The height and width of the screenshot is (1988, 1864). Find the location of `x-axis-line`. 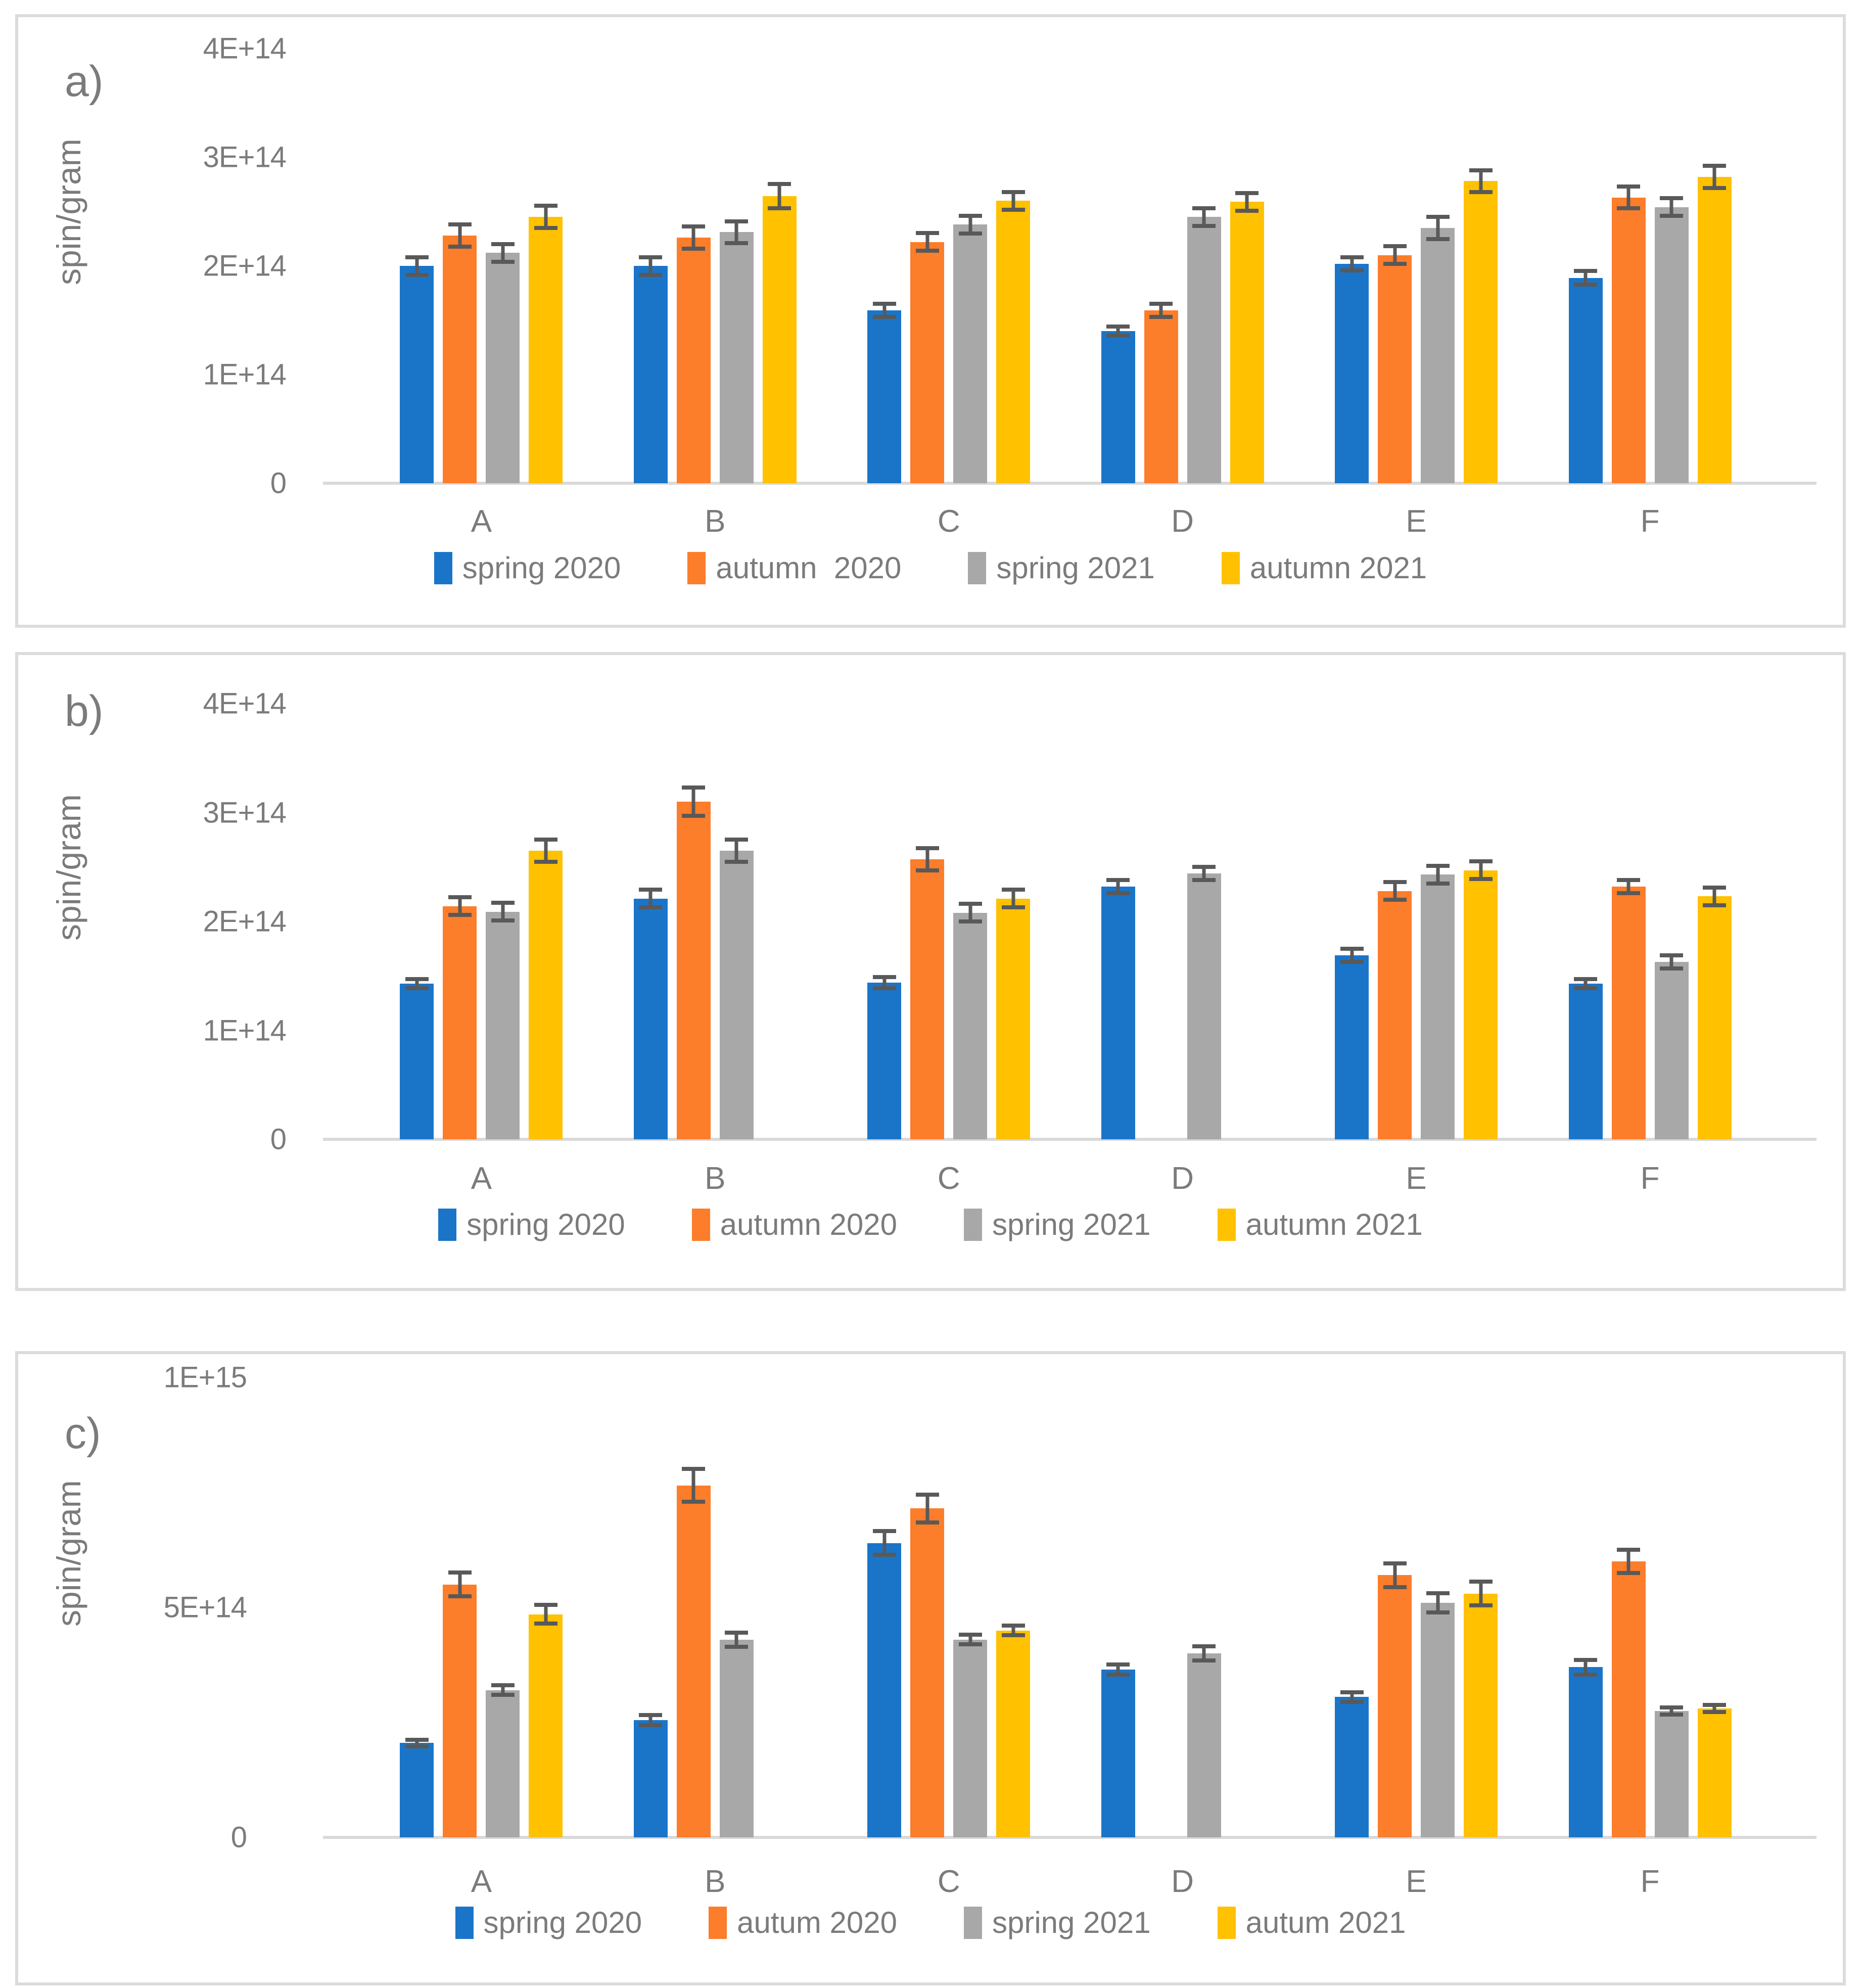

x-axis-line is located at coordinates (1069, 483).